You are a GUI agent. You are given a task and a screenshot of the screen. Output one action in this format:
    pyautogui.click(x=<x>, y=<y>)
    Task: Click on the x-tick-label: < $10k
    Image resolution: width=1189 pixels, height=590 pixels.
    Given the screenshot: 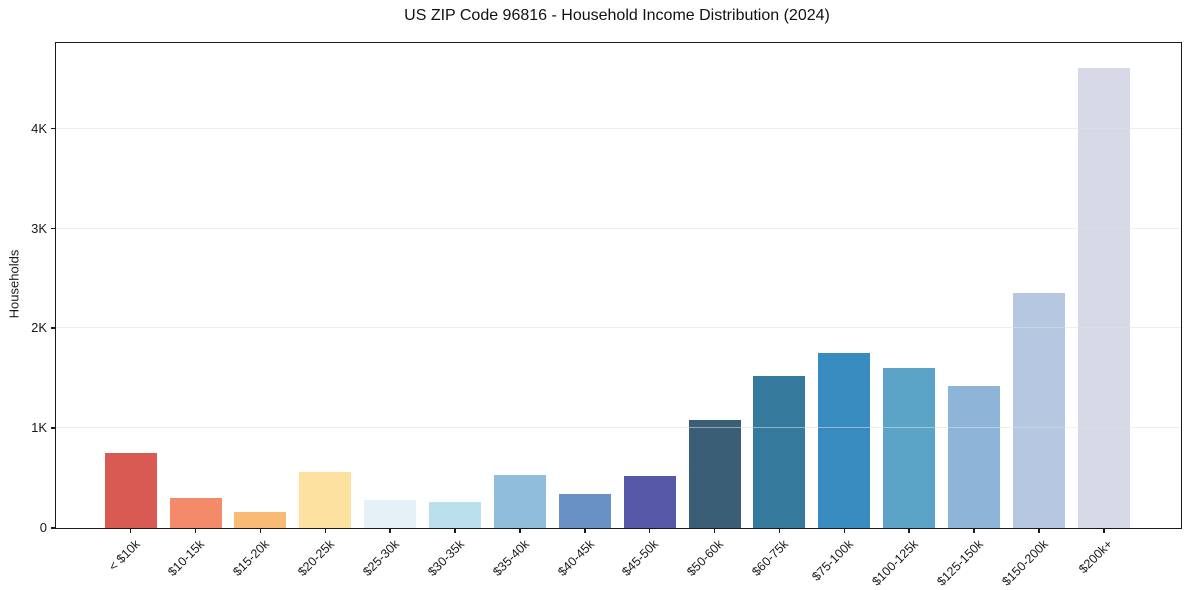 What is the action you would take?
    pyautogui.click(x=124, y=555)
    